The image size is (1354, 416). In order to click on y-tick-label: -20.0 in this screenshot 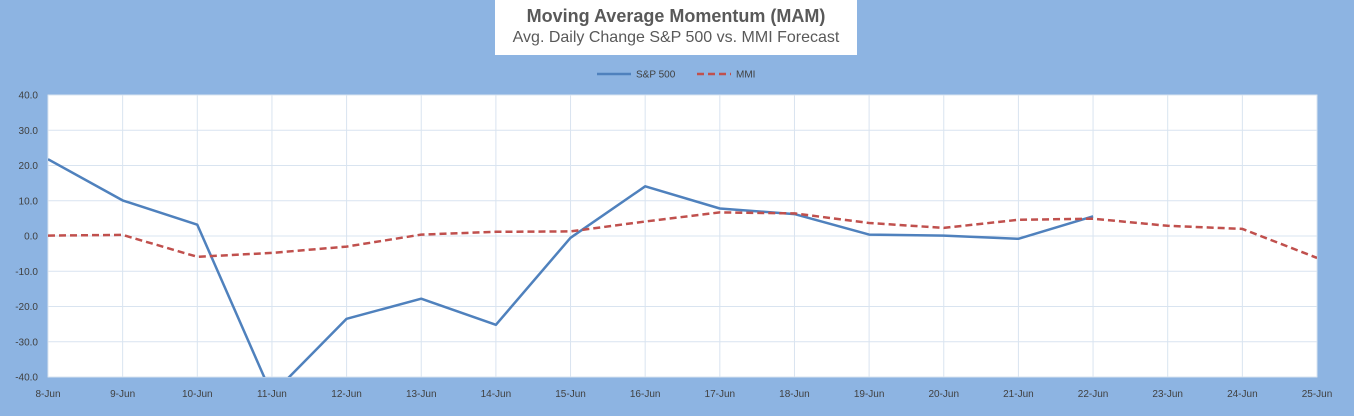, I will do `click(26, 307)`.